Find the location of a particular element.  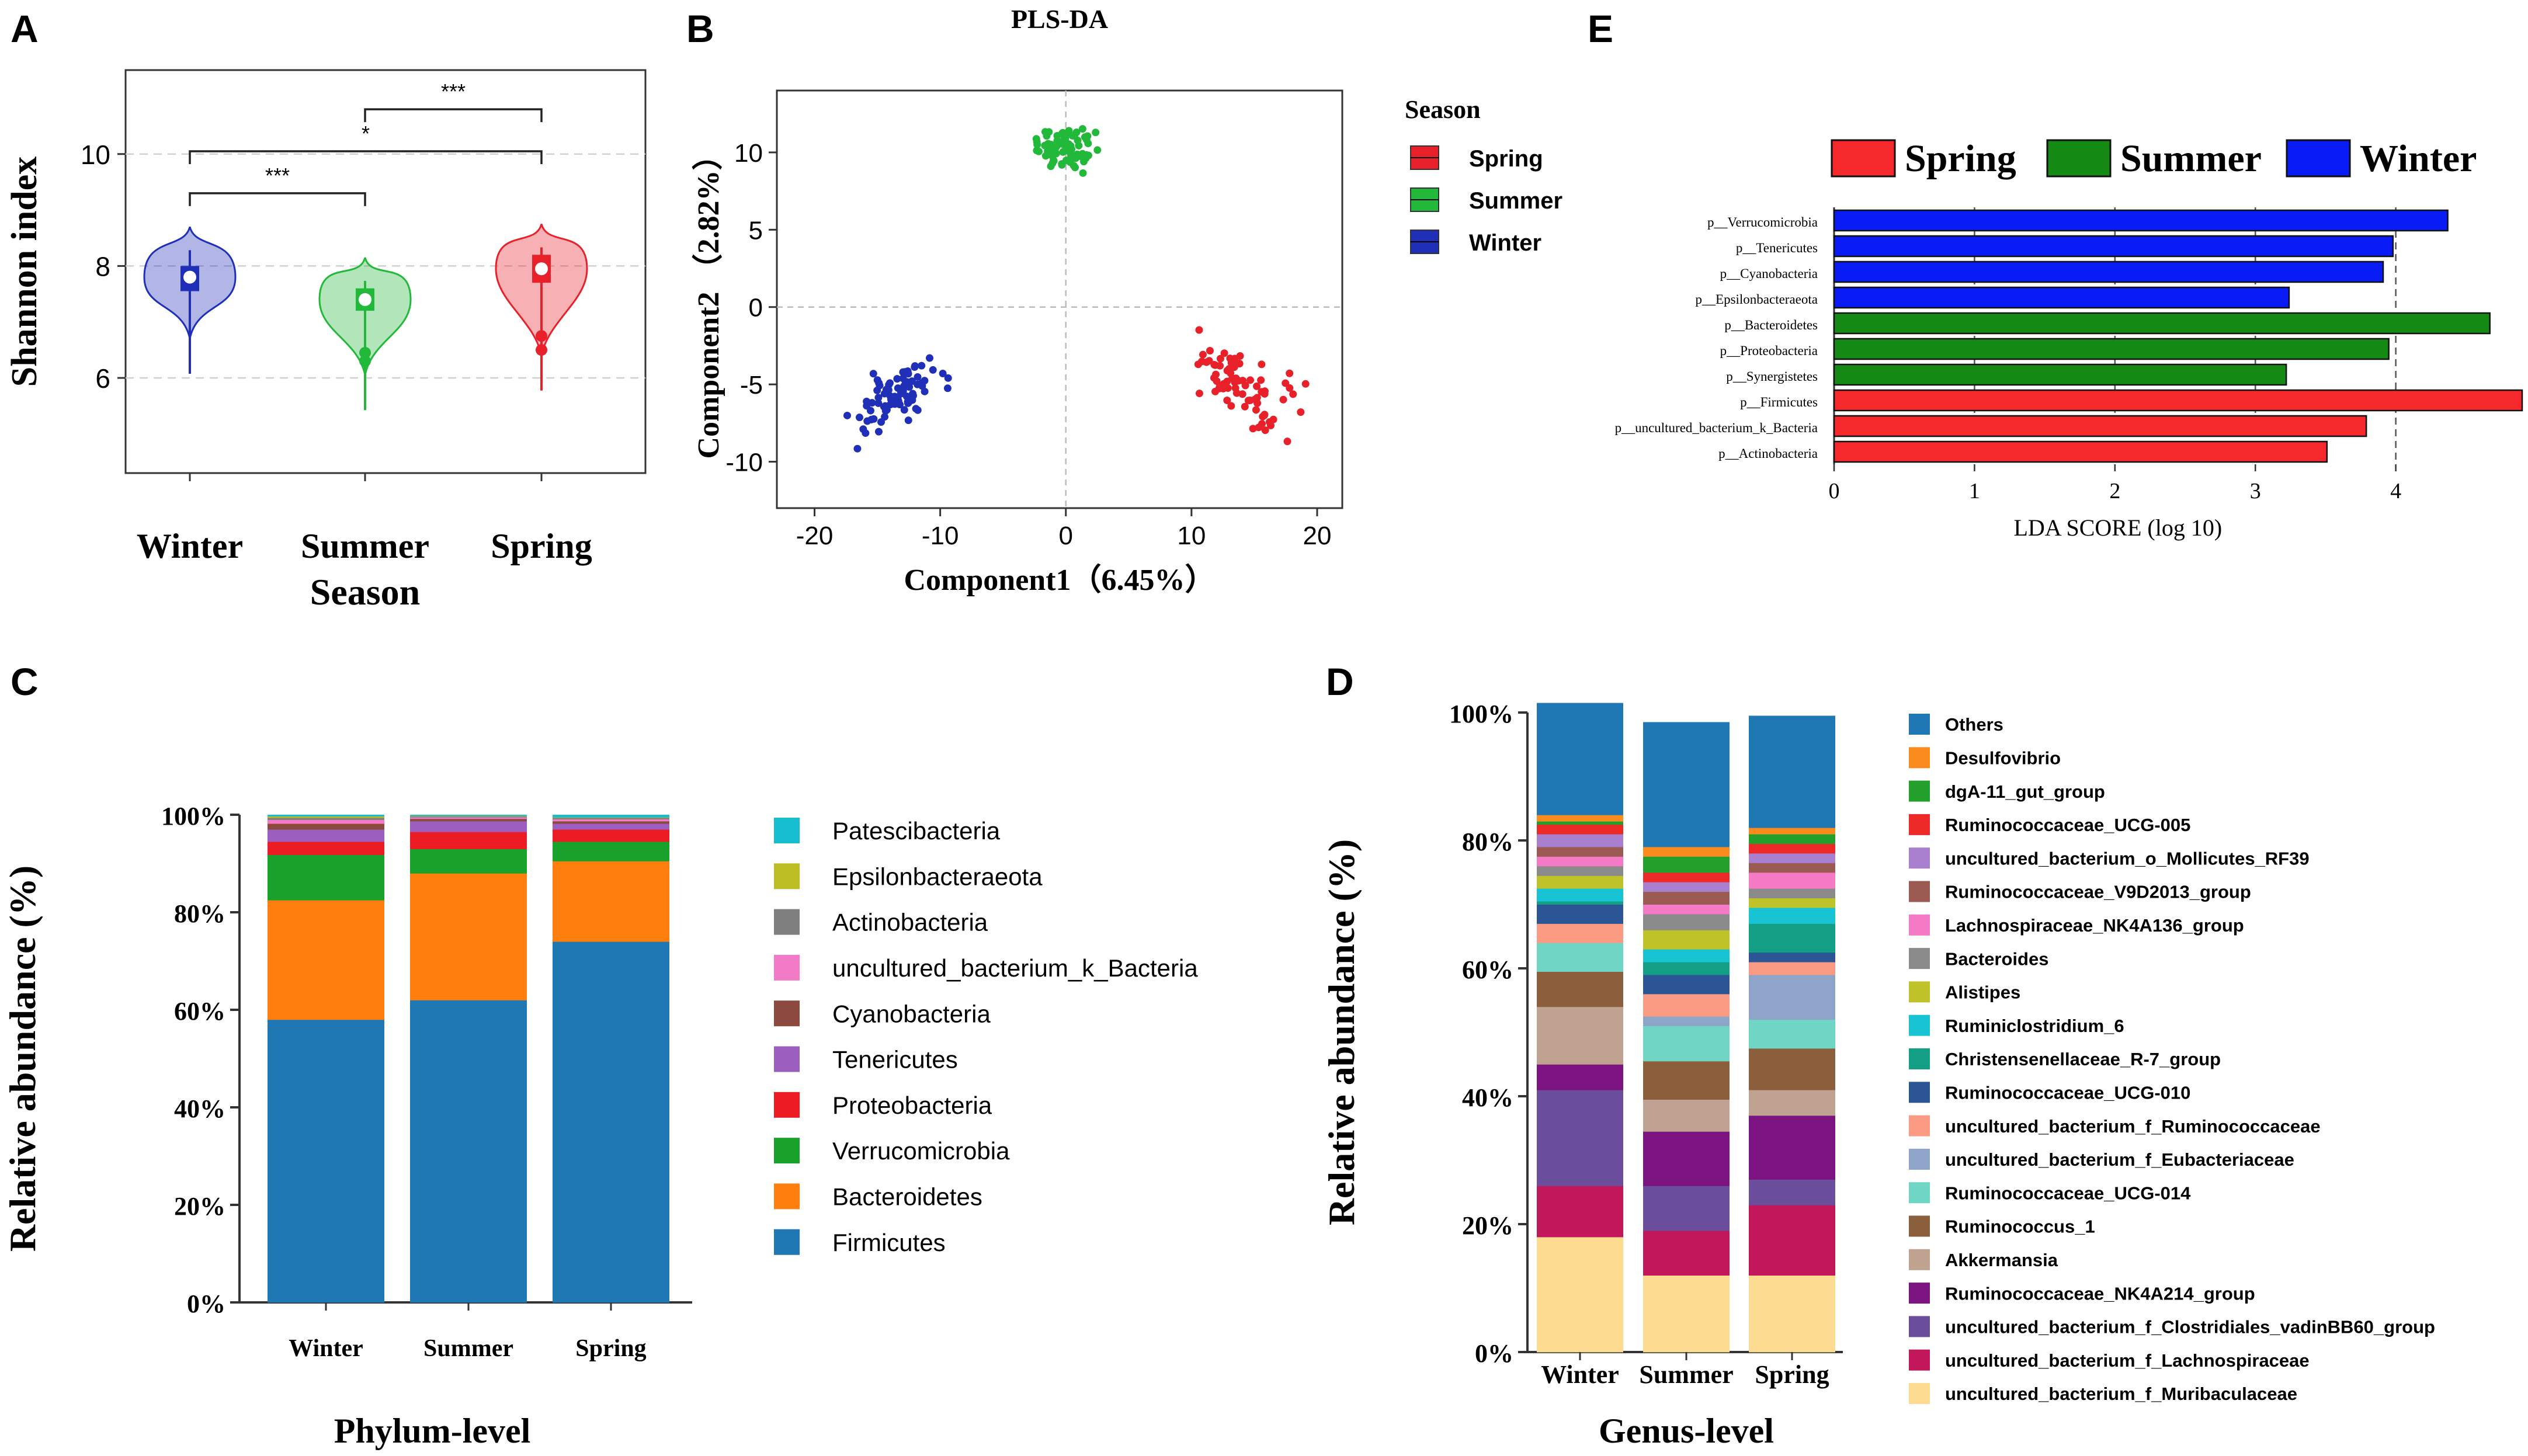

median-spring is located at coordinates (541, 269).